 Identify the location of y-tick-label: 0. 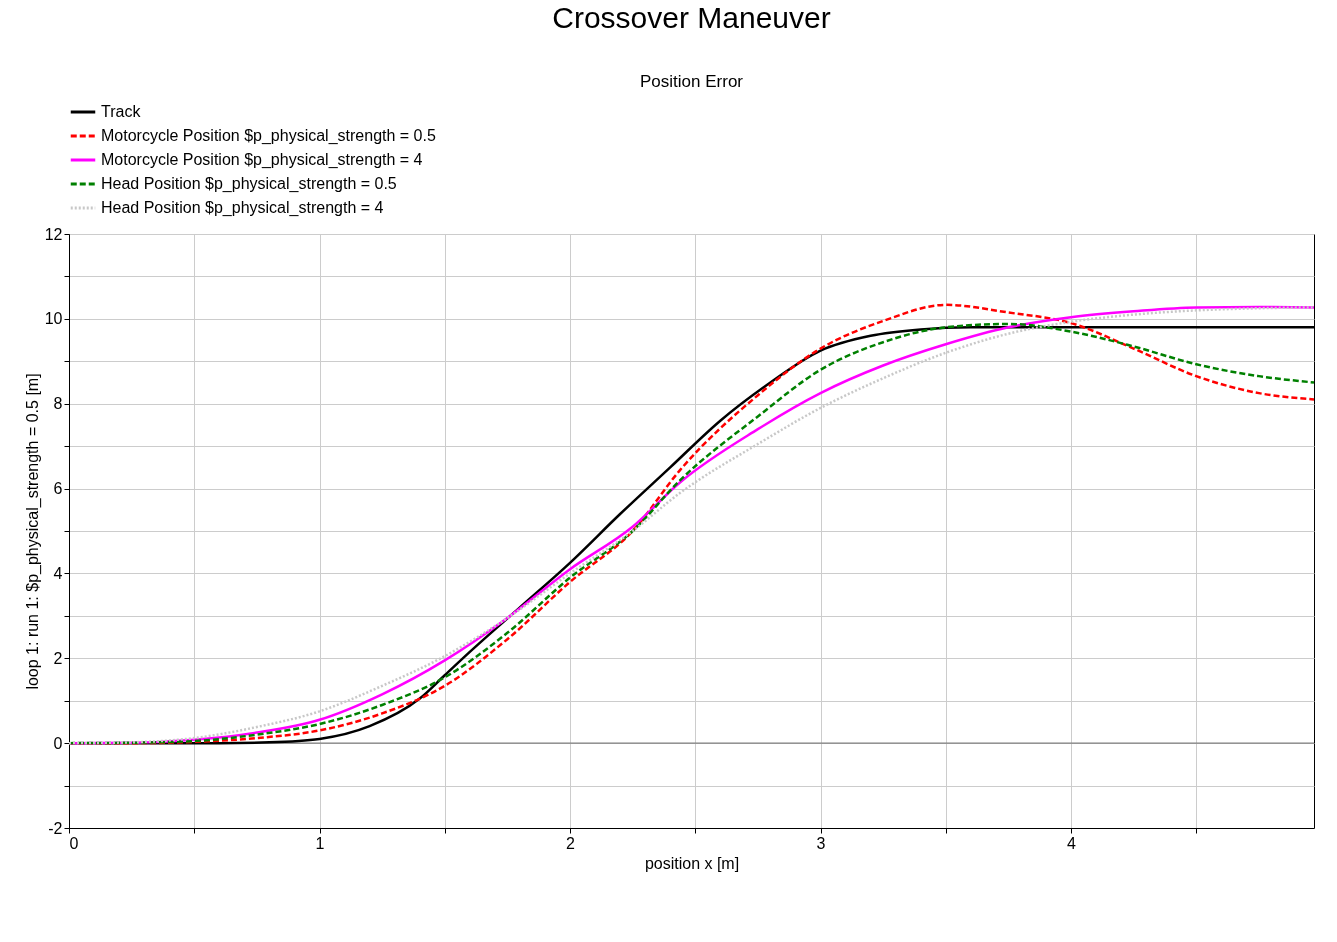
(58, 743).